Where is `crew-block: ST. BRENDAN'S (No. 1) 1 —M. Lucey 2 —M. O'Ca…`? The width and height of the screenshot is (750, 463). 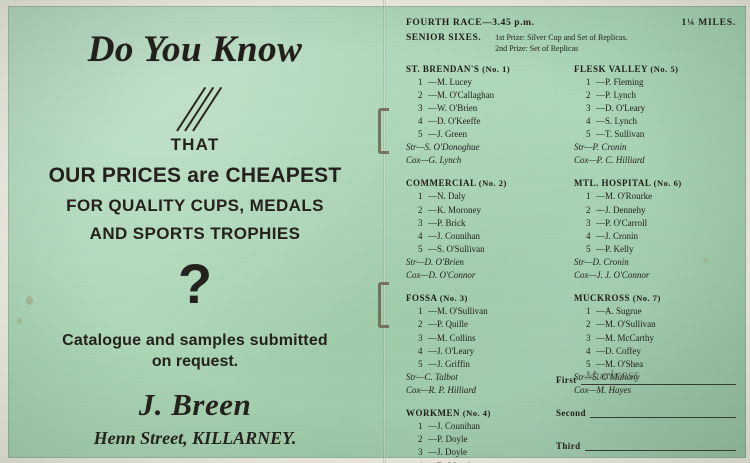
crew-block: ST. BRENDAN'S (No. 1) 1 —M. Lucey 2 —M. O'Ca… is located at coordinates (485, 116).